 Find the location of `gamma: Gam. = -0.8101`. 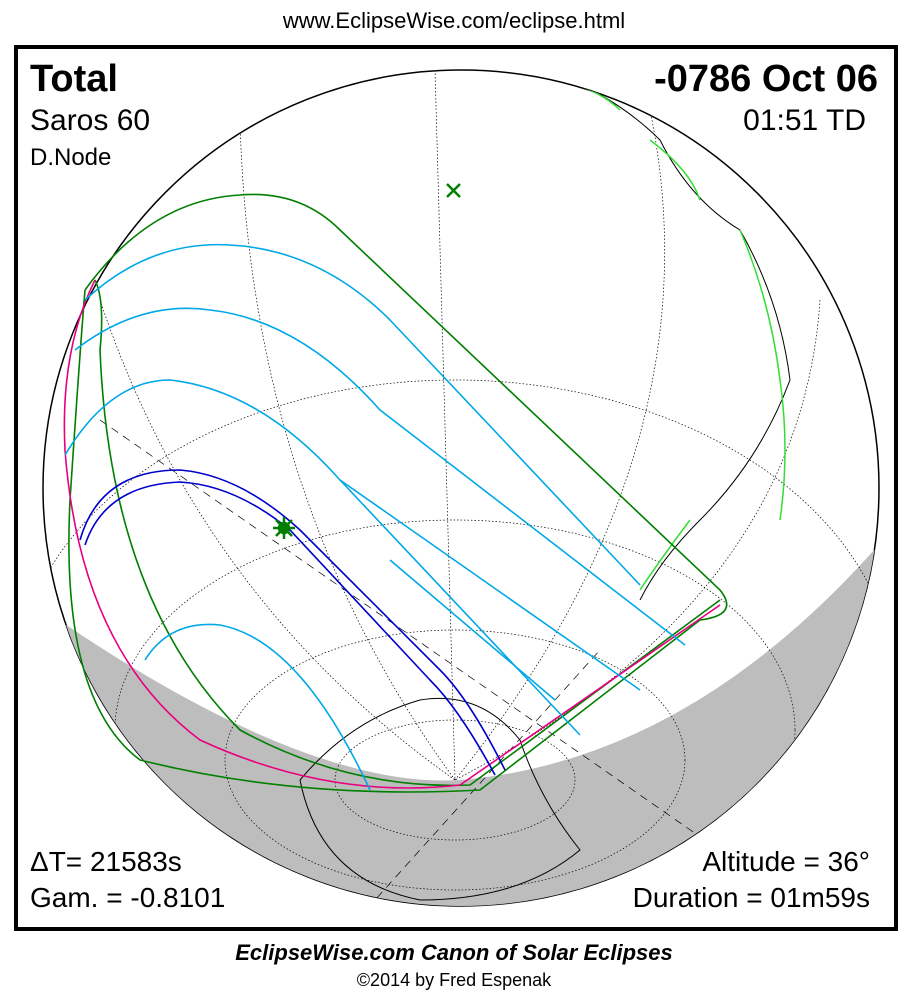

gamma: Gam. = -0.8101 is located at coordinates (128, 897).